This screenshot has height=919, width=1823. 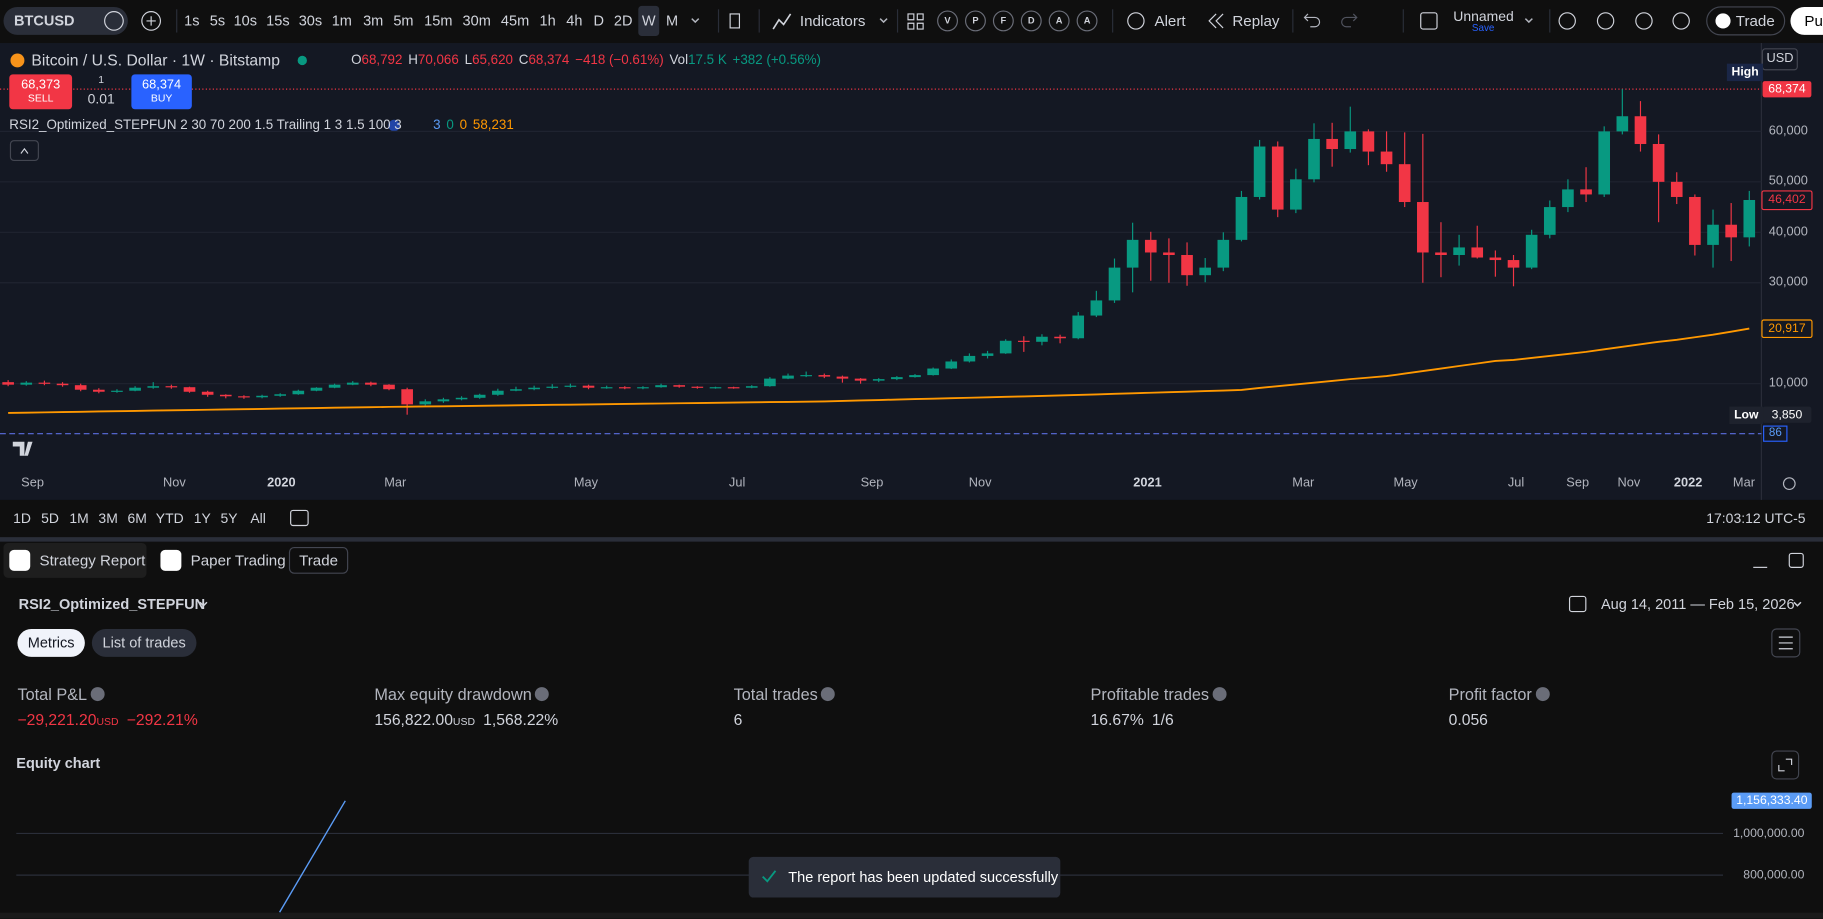 I want to click on interval-button: 5m, so click(x=403, y=20).